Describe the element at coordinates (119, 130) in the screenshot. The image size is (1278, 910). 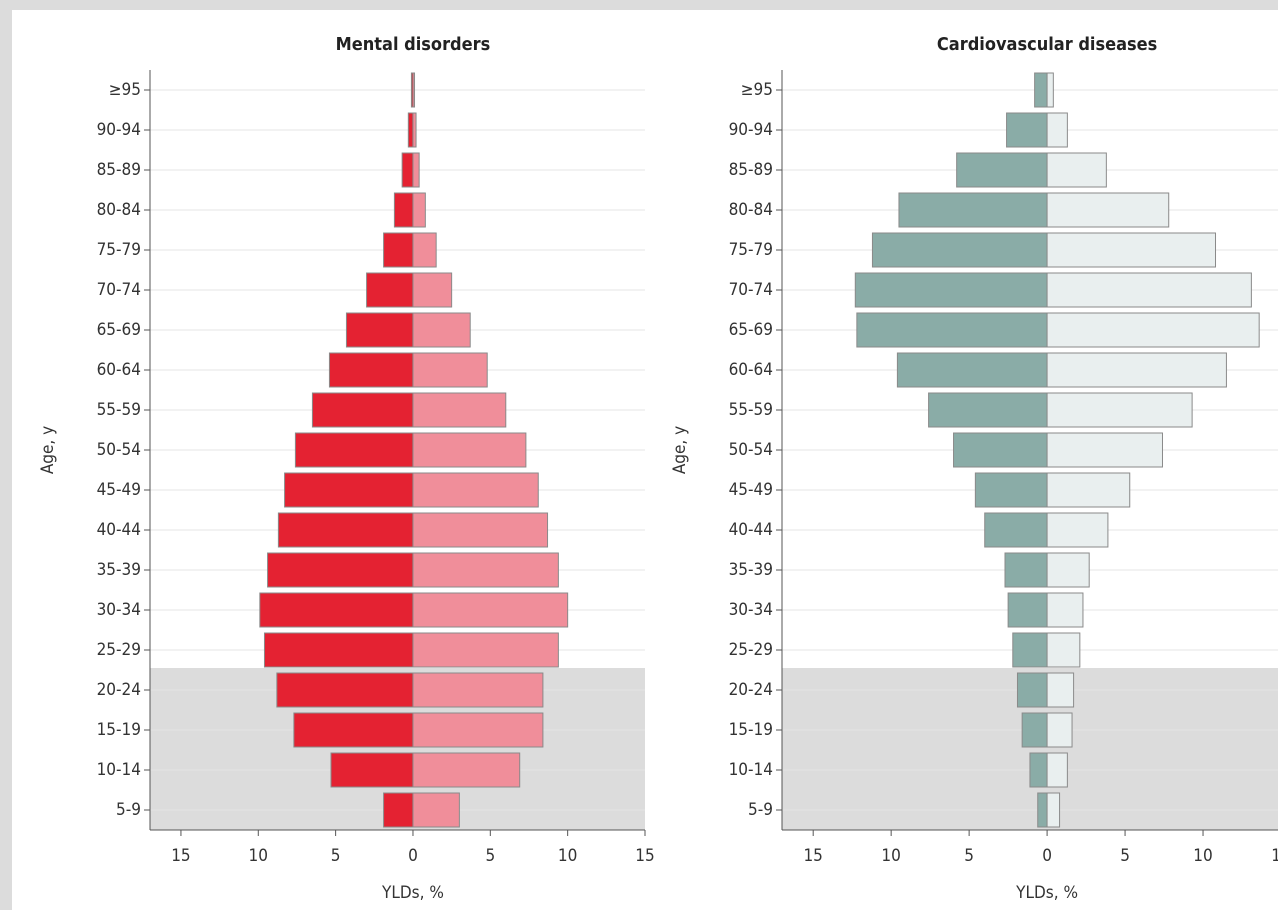
I see `y-tick-label: 90-94` at that location.